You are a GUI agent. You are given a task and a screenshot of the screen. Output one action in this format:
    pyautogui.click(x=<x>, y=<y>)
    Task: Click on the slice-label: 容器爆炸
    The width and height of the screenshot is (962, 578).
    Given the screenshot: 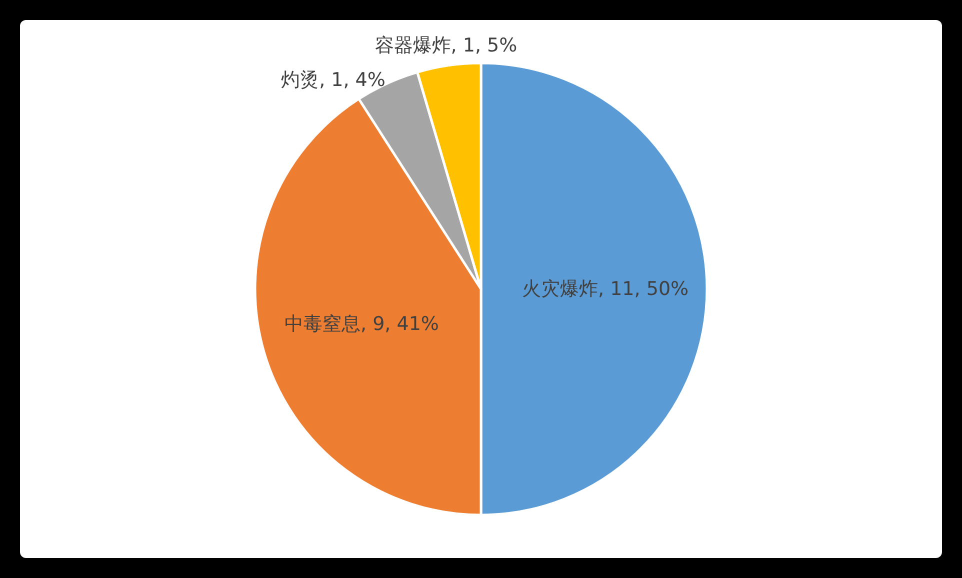 What is the action you would take?
    pyautogui.click(x=412, y=45)
    